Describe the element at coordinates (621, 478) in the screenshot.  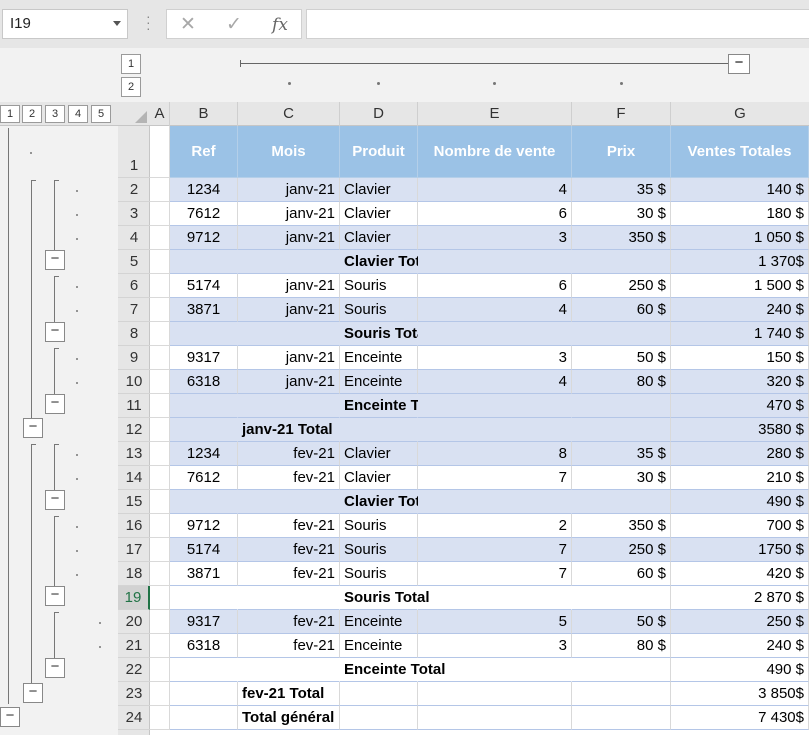
I see `cell-prix: 30 $` at that location.